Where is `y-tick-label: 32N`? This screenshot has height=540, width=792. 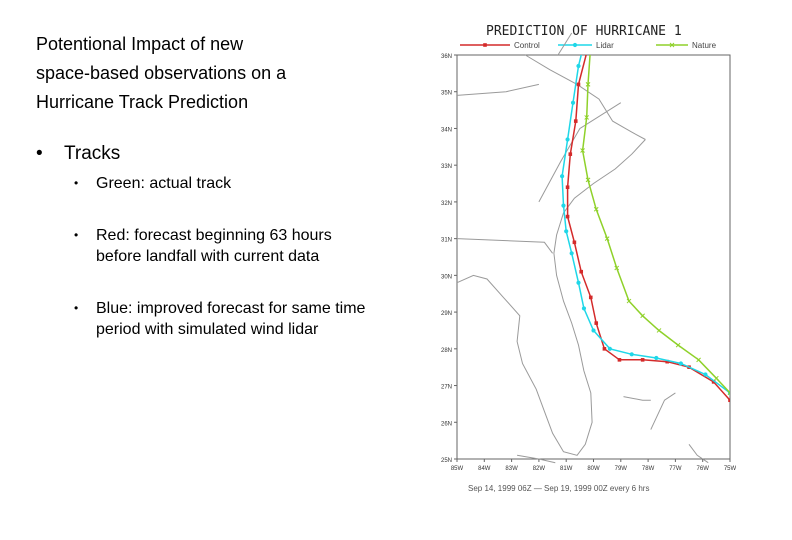 y-tick-label: 32N is located at coordinates (446, 204).